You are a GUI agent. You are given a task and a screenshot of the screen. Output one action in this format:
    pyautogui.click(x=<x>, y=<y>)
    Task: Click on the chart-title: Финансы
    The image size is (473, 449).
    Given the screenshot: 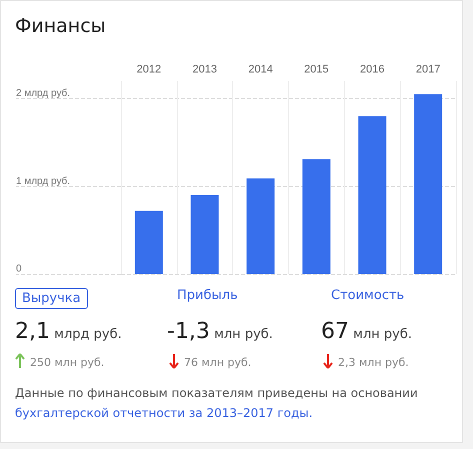 What is the action you would take?
    pyautogui.click(x=60, y=26)
    